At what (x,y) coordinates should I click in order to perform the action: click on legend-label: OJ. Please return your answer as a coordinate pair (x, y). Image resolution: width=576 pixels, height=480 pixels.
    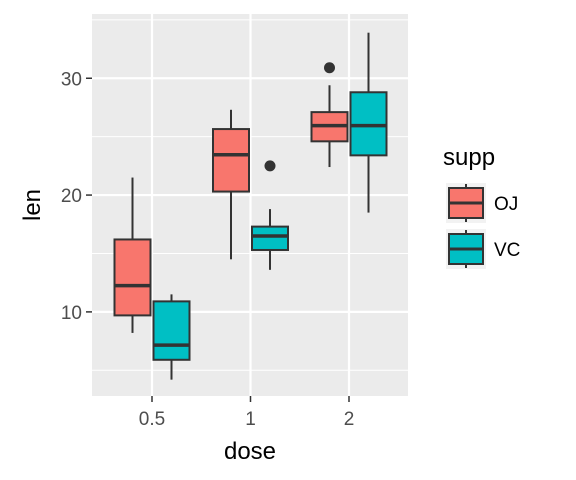
    Looking at the image, I should click on (506, 204).